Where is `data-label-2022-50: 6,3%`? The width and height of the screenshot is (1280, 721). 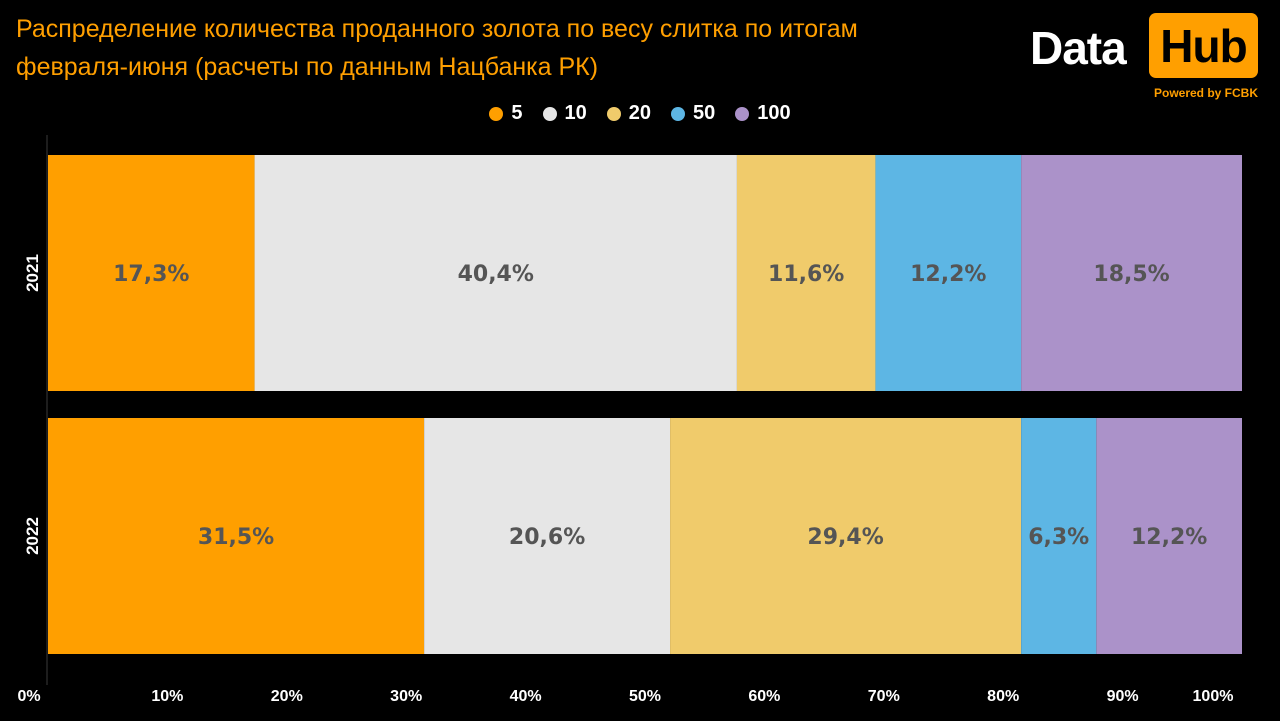
data-label-2022-50: 6,3% is located at coordinates (1058, 537).